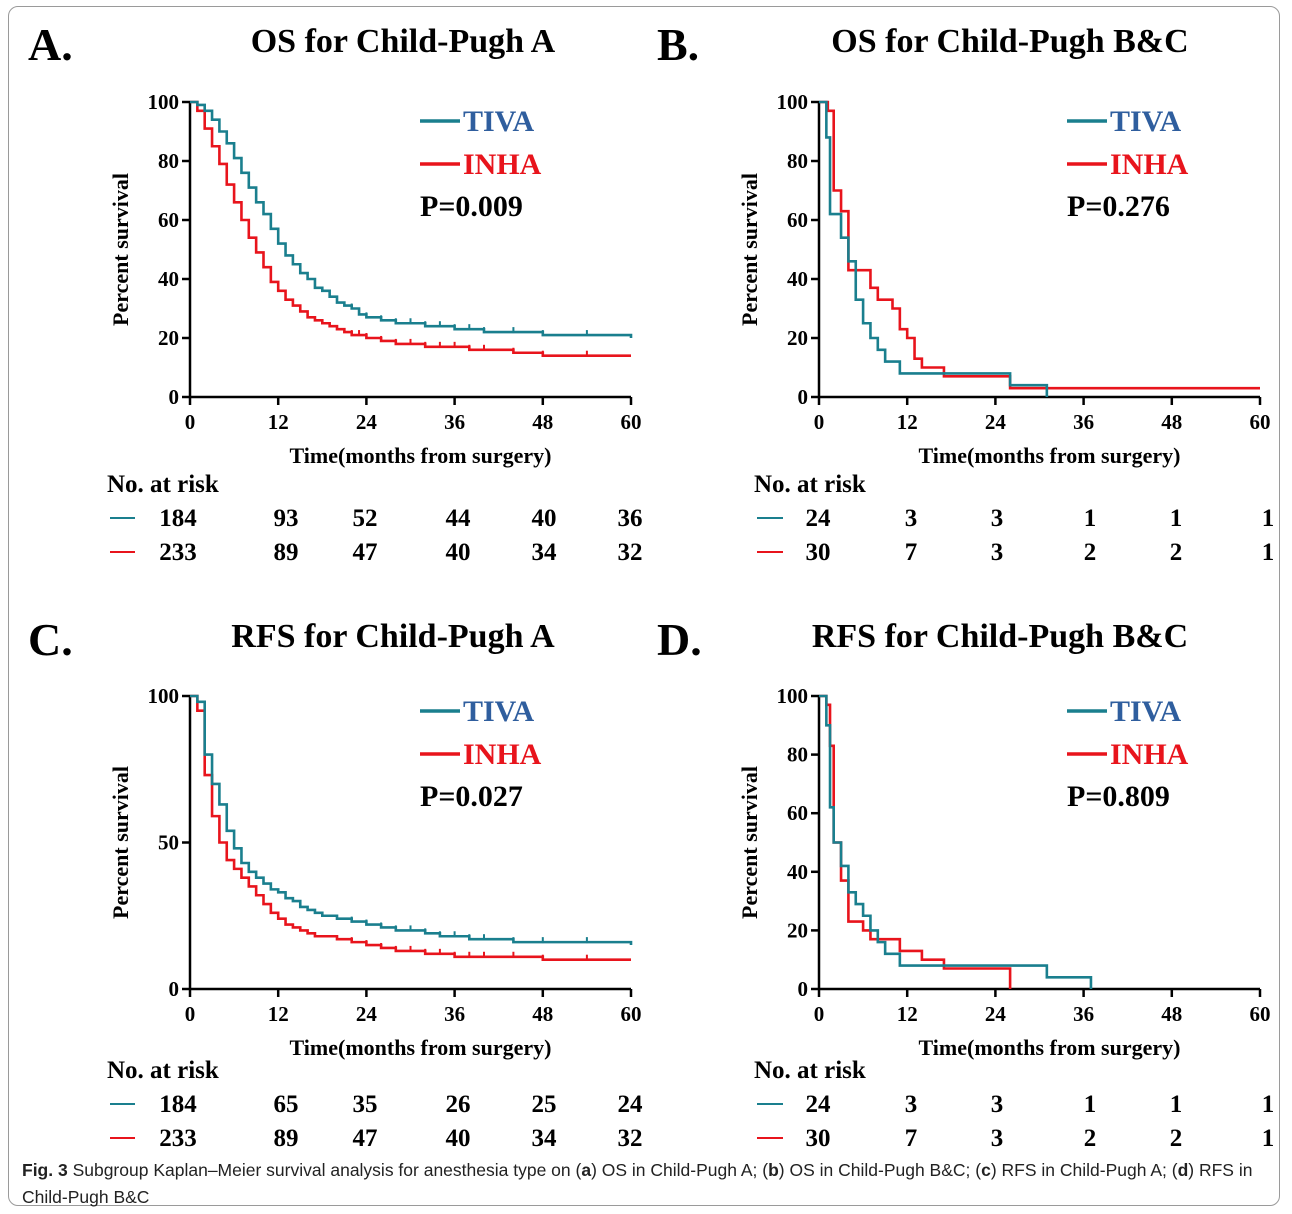 This screenshot has height=1214, width=1292. What do you see at coordinates (168, 843) in the screenshot?
I see `y-tick-label: 50` at bounding box center [168, 843].